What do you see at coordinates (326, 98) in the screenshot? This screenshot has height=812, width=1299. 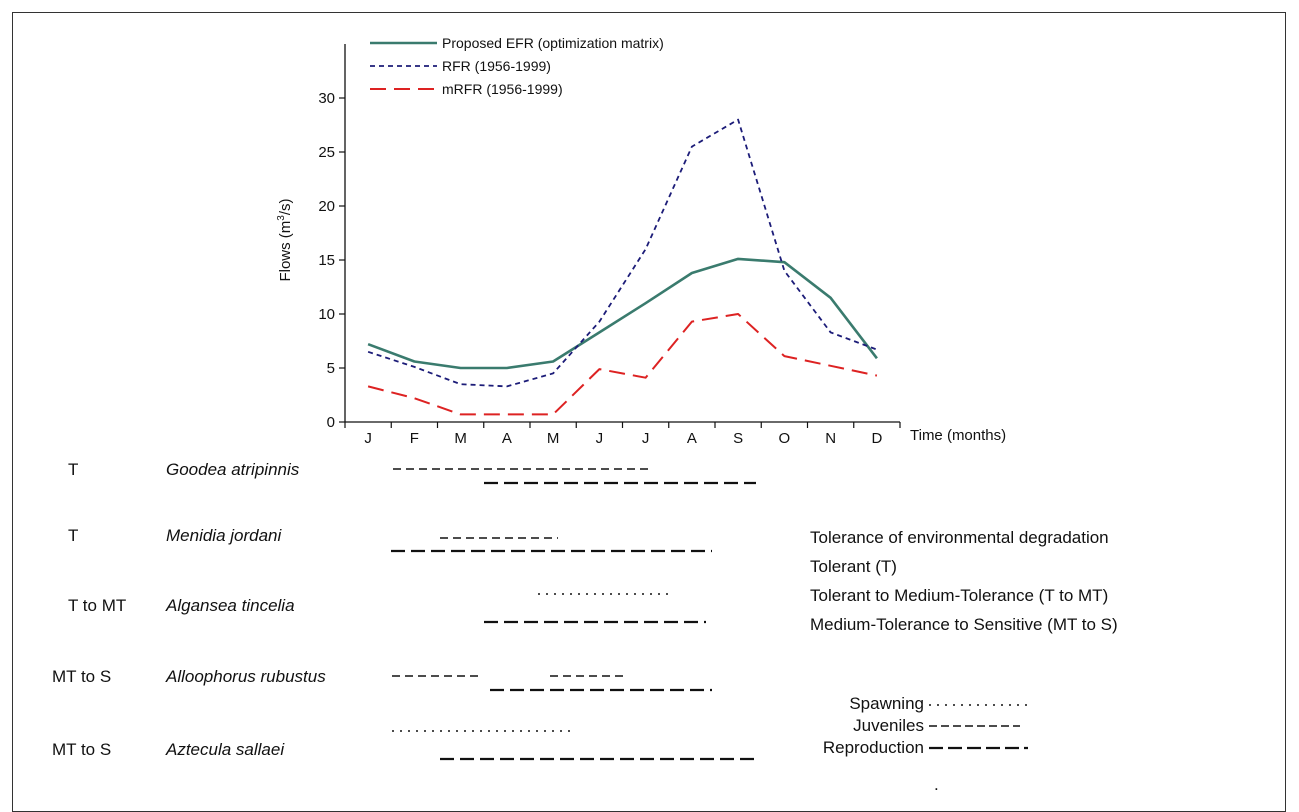 I see `y-tick-label: 30` at bounding box center [326, 98].